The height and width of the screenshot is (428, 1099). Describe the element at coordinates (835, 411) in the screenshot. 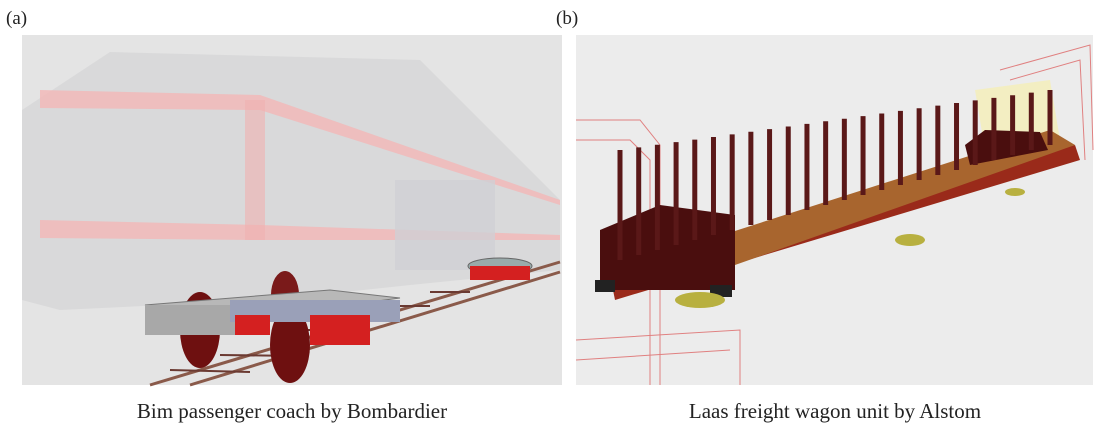

I see `caption: Laas freight wagon unit by Alstom` at that location.